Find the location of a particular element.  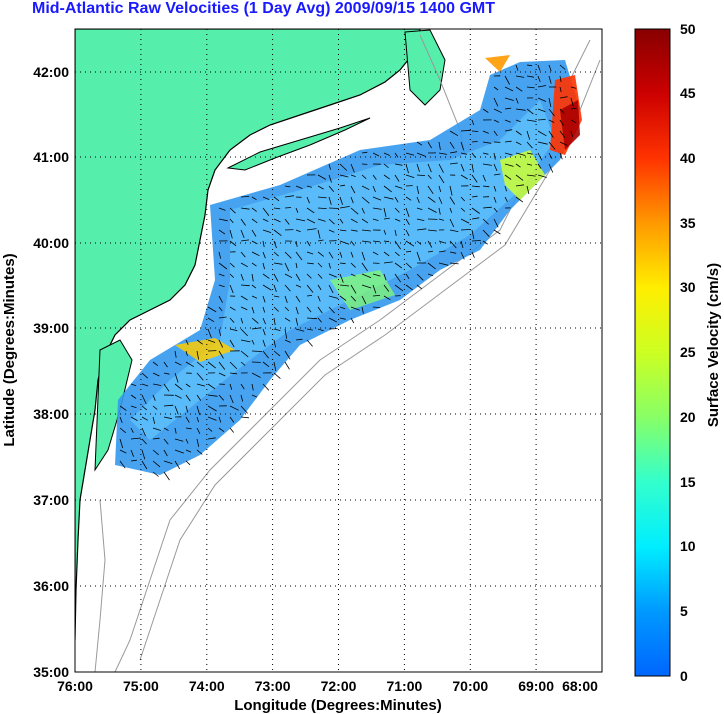

y-tick-label: 38:00 is located at coordinates (51, 414).